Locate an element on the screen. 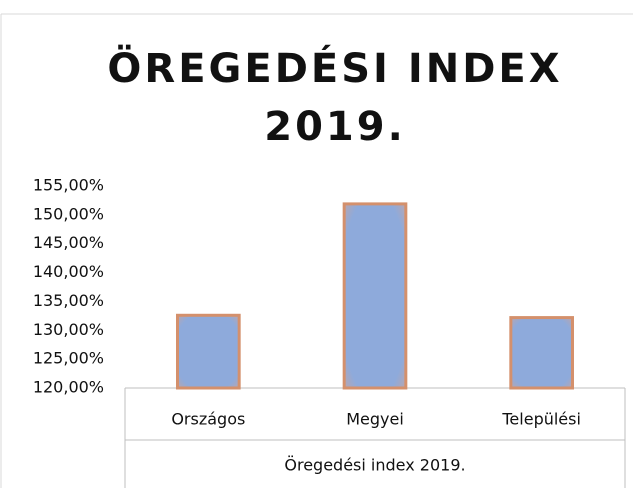 Image resolution: width=633 pixels, height=488 pixels. y-tick-label: 135,00% is located at coordinates (68, 300).